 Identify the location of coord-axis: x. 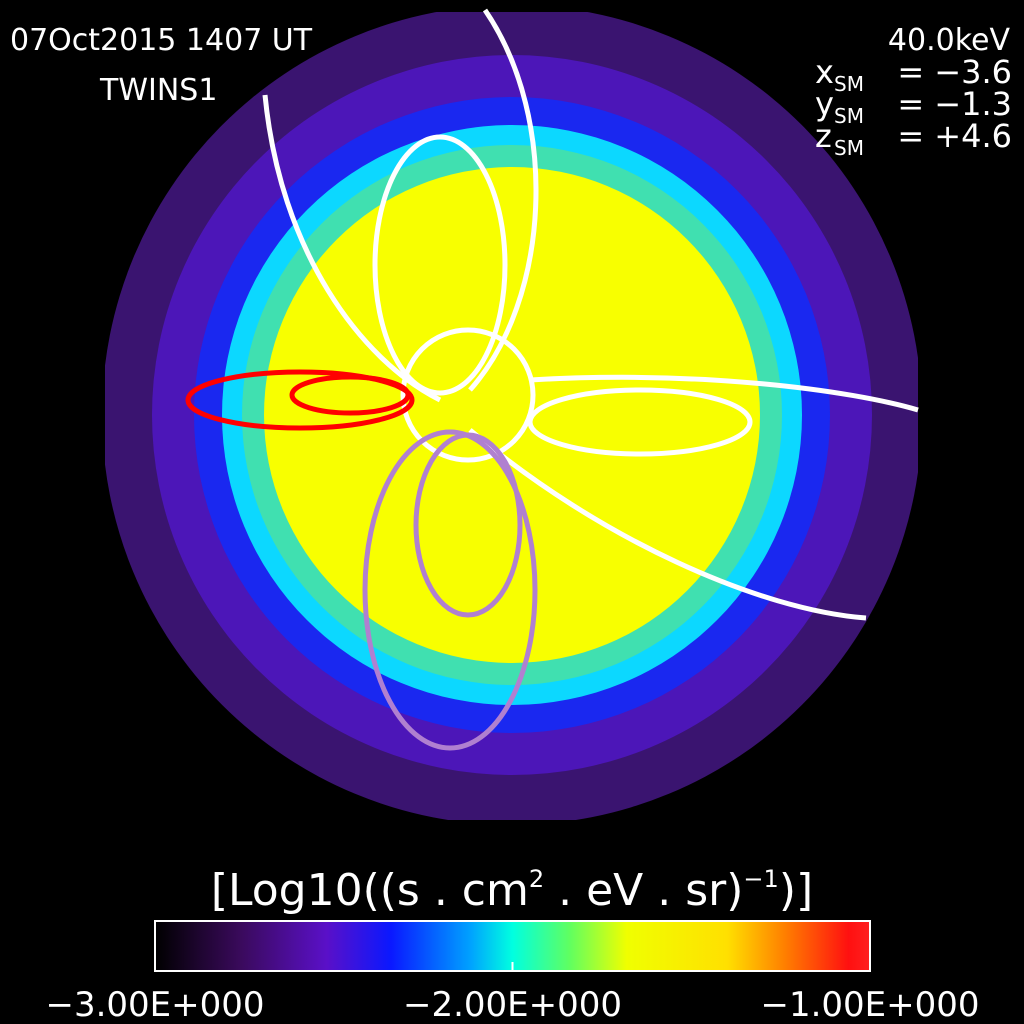
(824, 72).